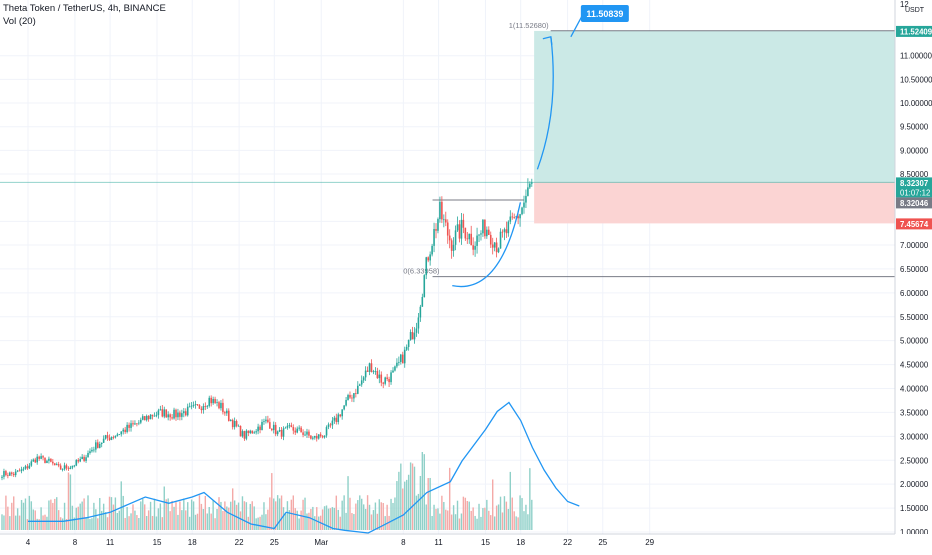  I want to click on time-tick-label: 18, so click(192, 542).